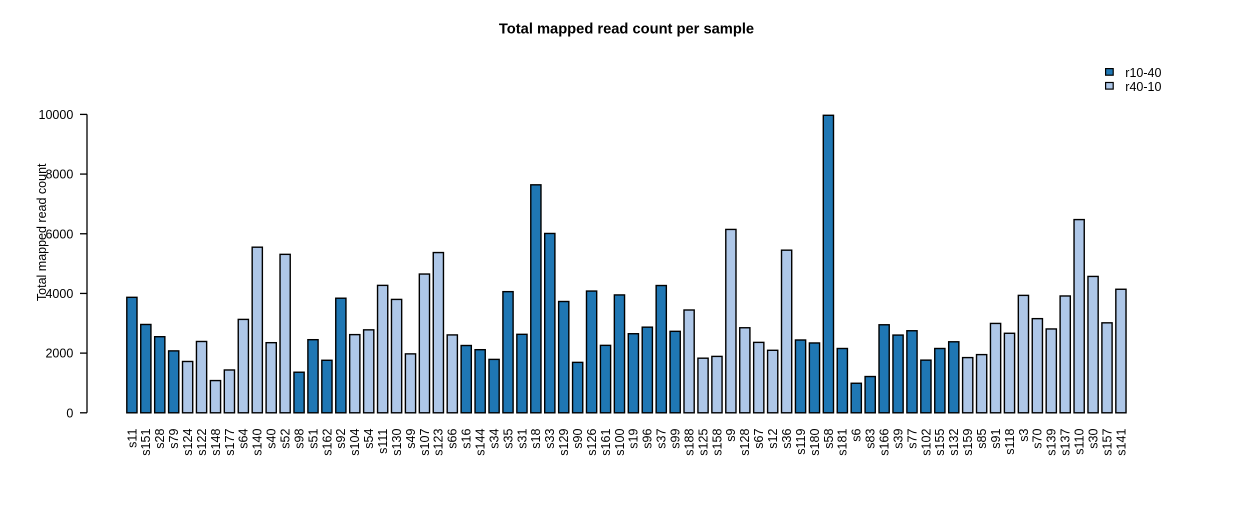  Describe the element at coordinates (1010, 442) in the screenshot. I see `svg-text: s118` at that location.